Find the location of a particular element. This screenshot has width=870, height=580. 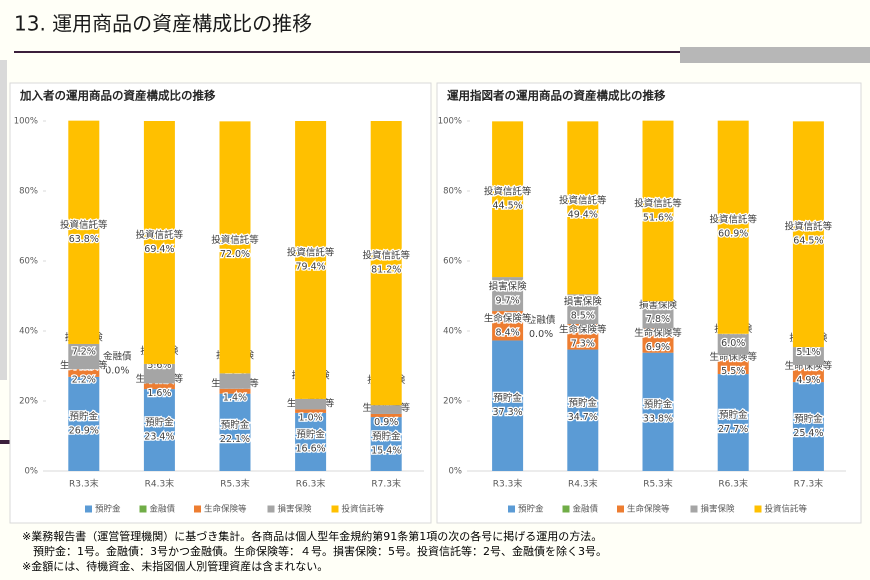

x-tick-label: R4.3末 is located at coordinates (160, 484).